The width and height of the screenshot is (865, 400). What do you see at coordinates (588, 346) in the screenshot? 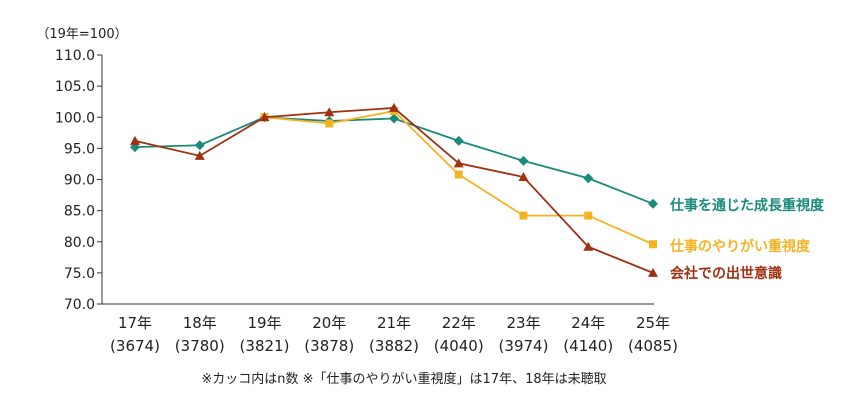
I see `x-sample-size-label: (4140)` at bounding box center [588, 346].